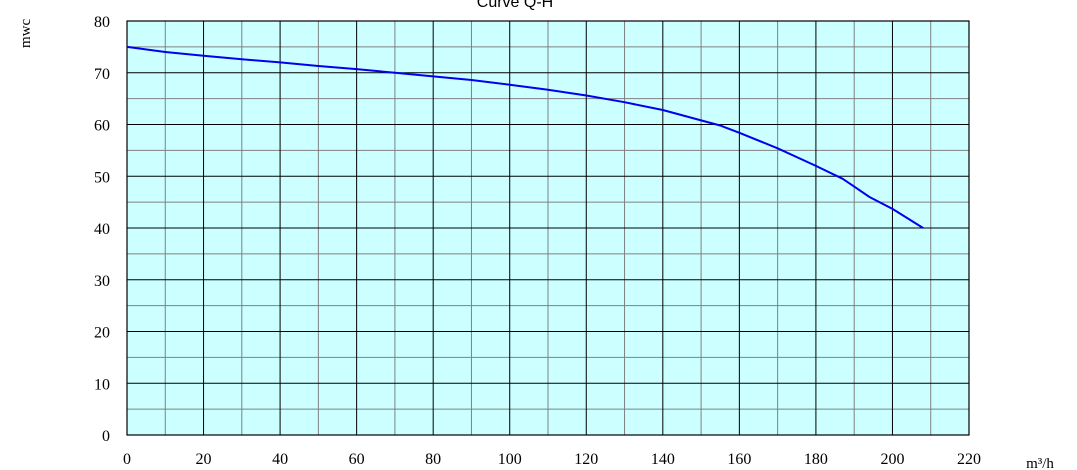 The image size is (1077, 470). What do you see at coordinates (1040, 463) in the screenshot?
I see `x-axis-label: m³/h` at bounding box center [1040, 463].